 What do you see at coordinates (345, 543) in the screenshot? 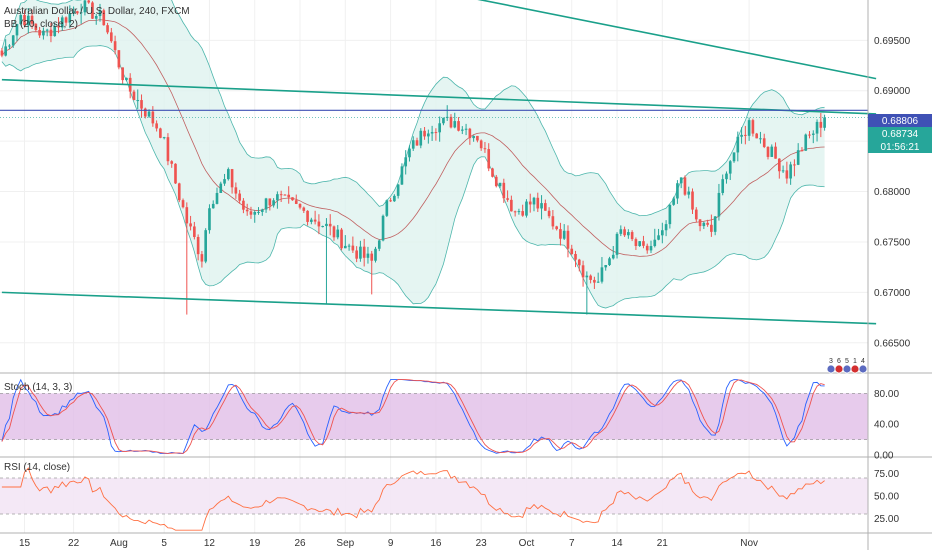
I see `time-tick-label: Sep` at bounding box center [345, 543].